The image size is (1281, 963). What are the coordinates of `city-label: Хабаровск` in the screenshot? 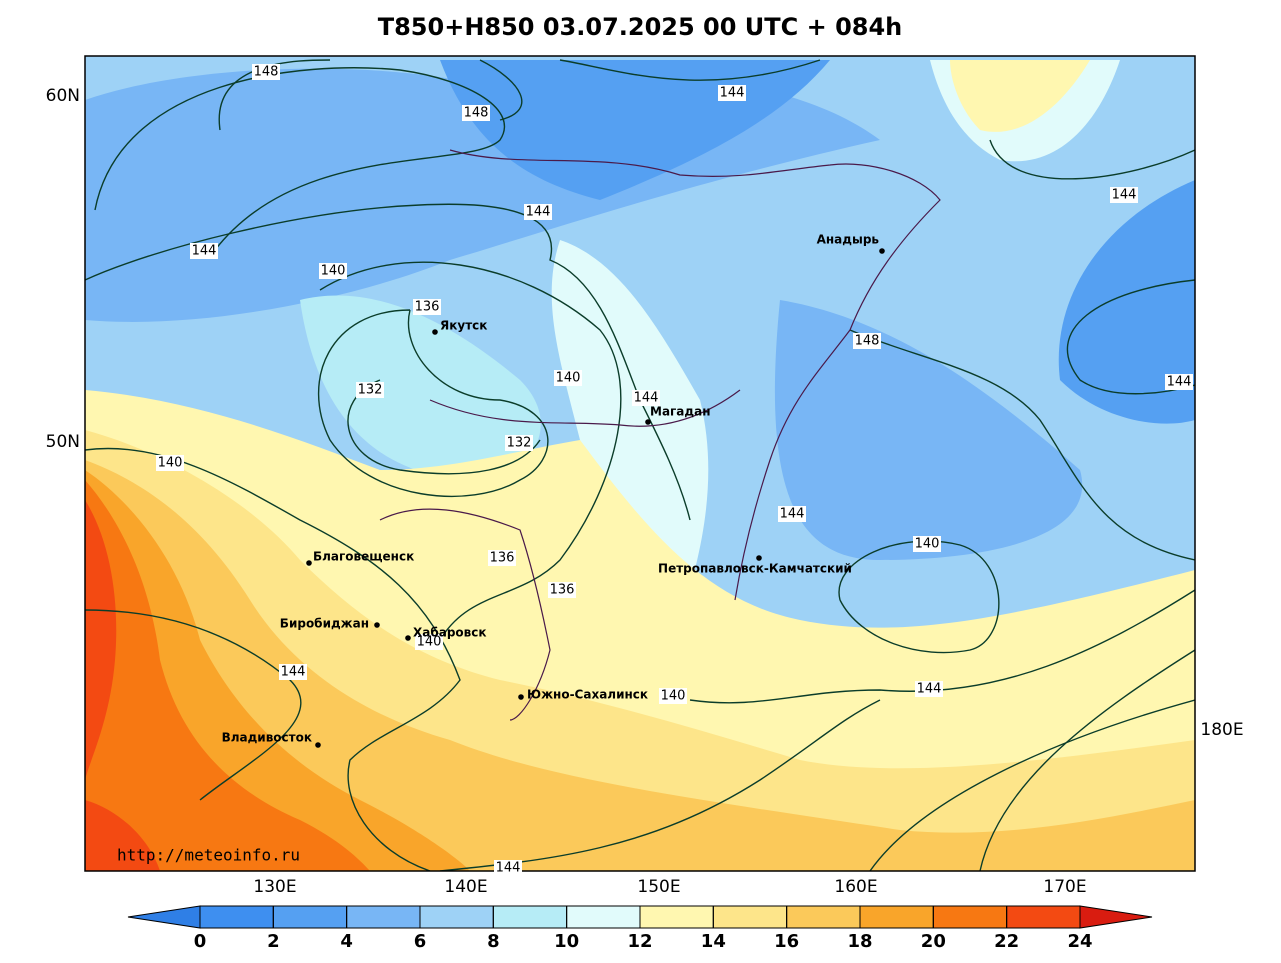 It's located at (450, 633).